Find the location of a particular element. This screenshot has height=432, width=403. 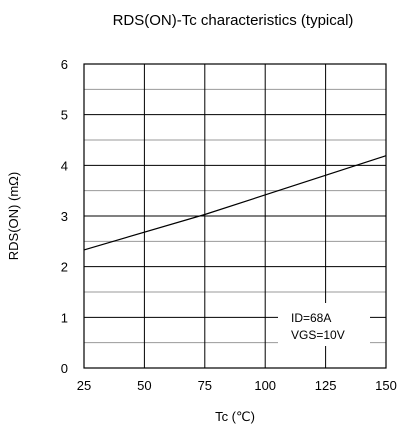

x-tick-label: 100 is located at coordinates (265, 385).